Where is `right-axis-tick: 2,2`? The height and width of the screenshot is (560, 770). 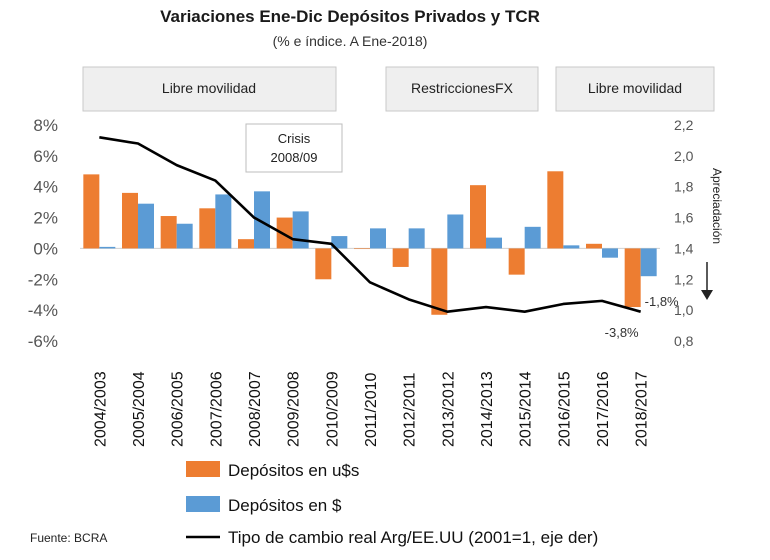 right-axis-tick: 2,2 is located at coordinates (684, 125).